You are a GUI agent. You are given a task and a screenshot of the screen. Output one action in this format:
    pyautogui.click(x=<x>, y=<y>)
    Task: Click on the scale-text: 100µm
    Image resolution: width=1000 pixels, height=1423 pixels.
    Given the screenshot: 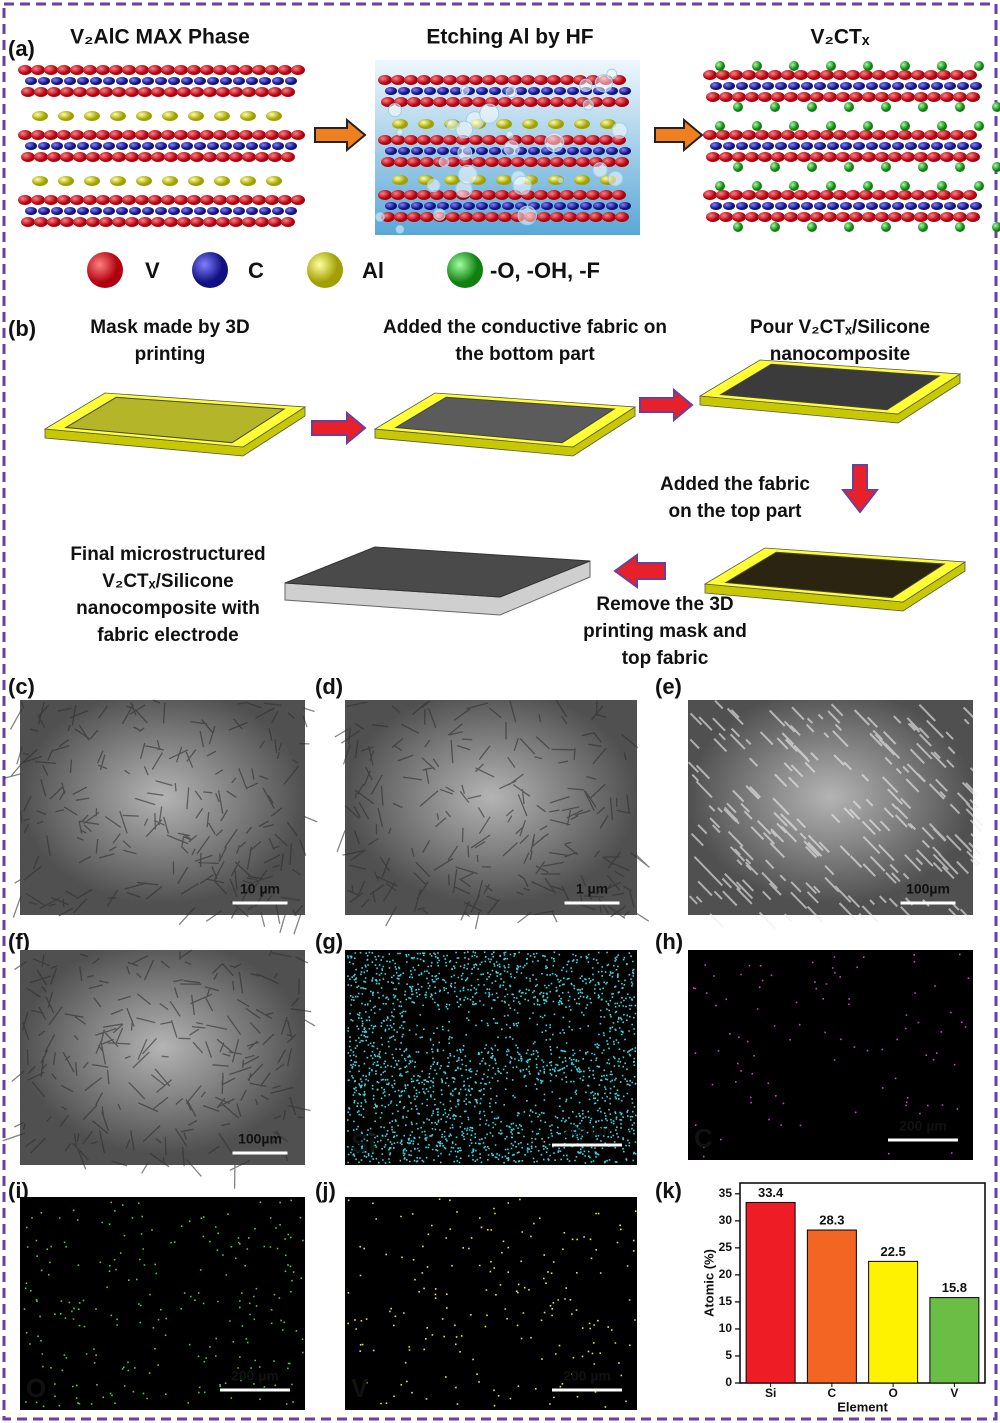 What is the action you would take?
    pyautogui.click(x=928, y=889)
    